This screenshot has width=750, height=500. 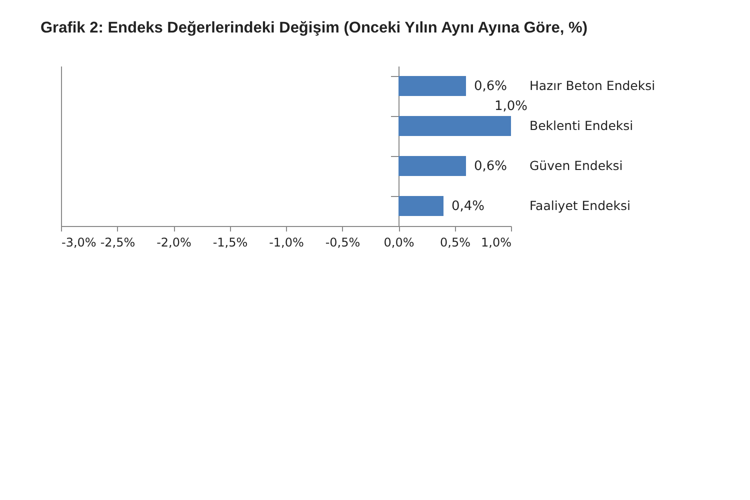 What do you see at coordinates (399, 243) in the screenshot?
I see `x-tick-label: 0,0%` at bounding box center [399, 243].